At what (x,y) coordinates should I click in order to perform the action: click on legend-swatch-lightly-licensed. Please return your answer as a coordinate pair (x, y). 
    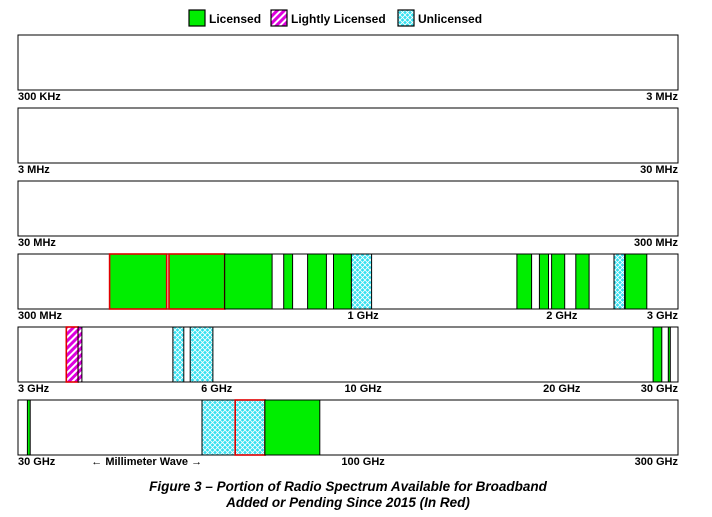
    Looking at the image, I should click on (279, 18).